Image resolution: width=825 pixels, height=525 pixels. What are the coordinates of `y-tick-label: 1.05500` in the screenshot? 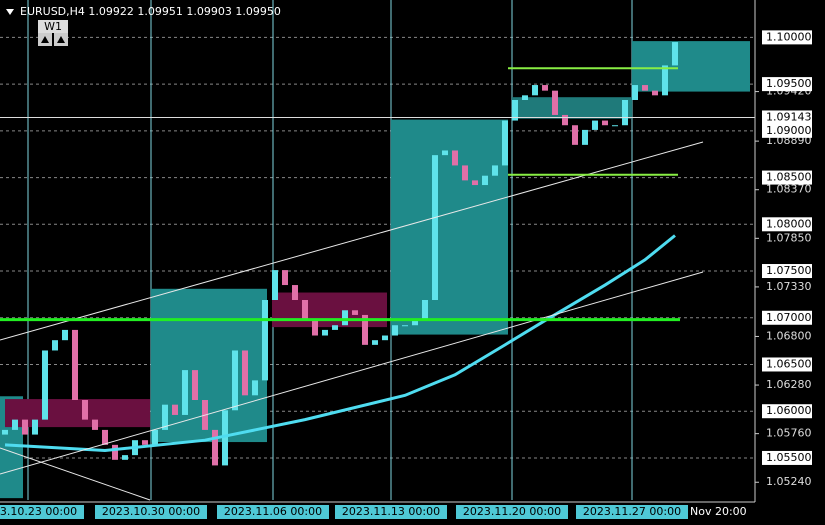 It's located at (789, 457).